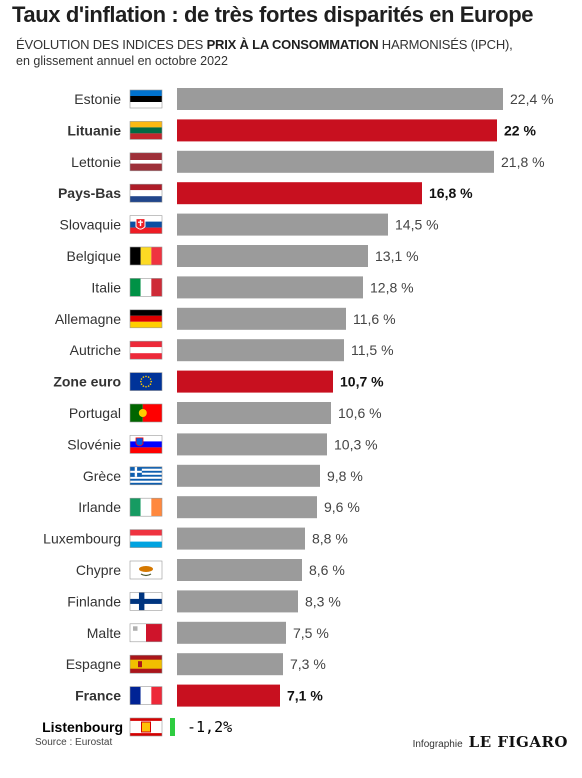 This screenshot has width=582, height=778. Describe the element at coordinates (96, 162) in the screenshot. I see `category-label: Lettonie` at that location.